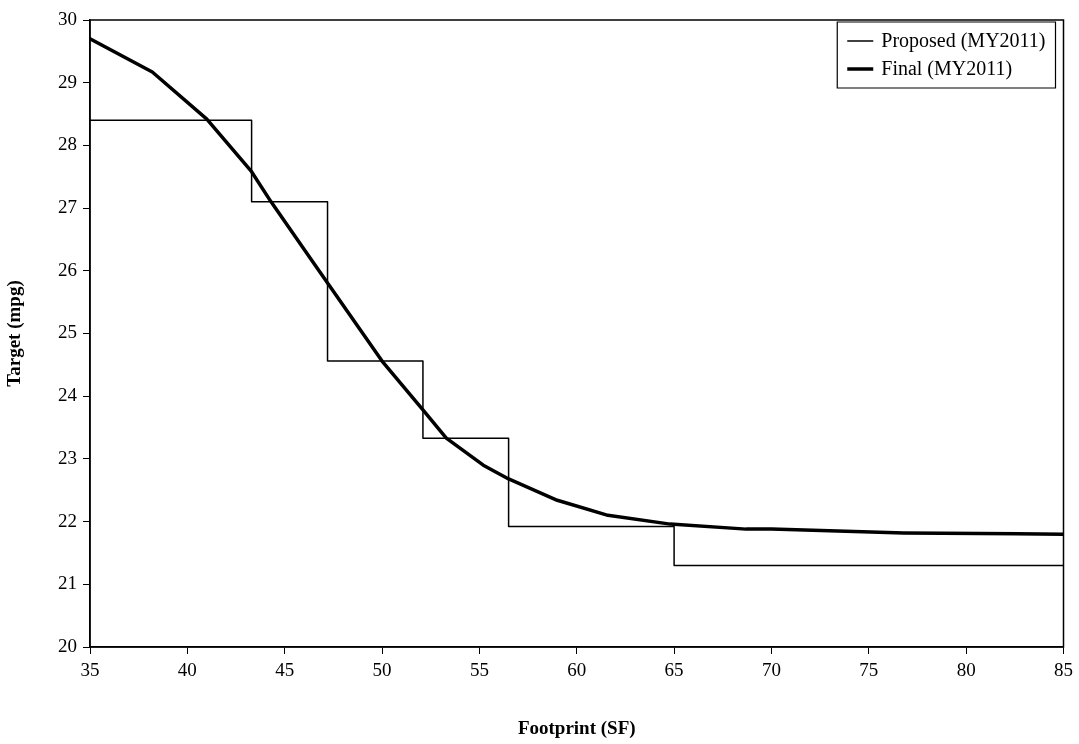  I want to click on x-tick-label: 55, so click(479, 670).